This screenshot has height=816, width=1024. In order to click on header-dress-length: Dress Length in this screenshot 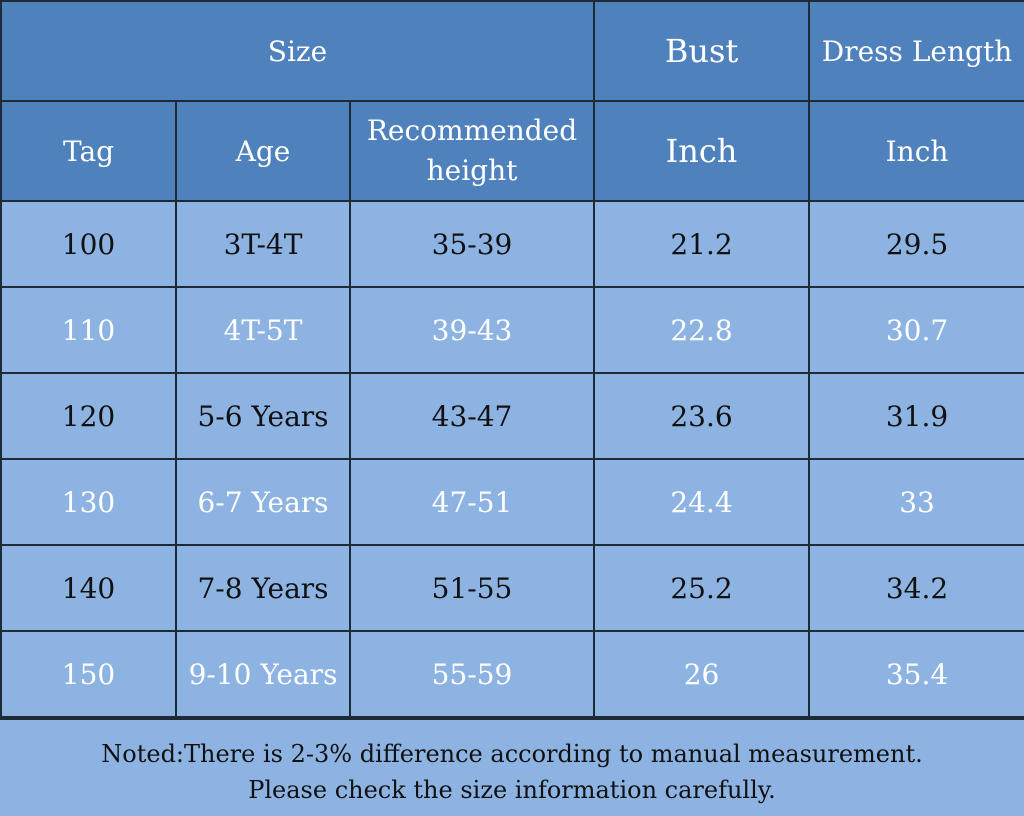, I will do `click(916, 51)`.